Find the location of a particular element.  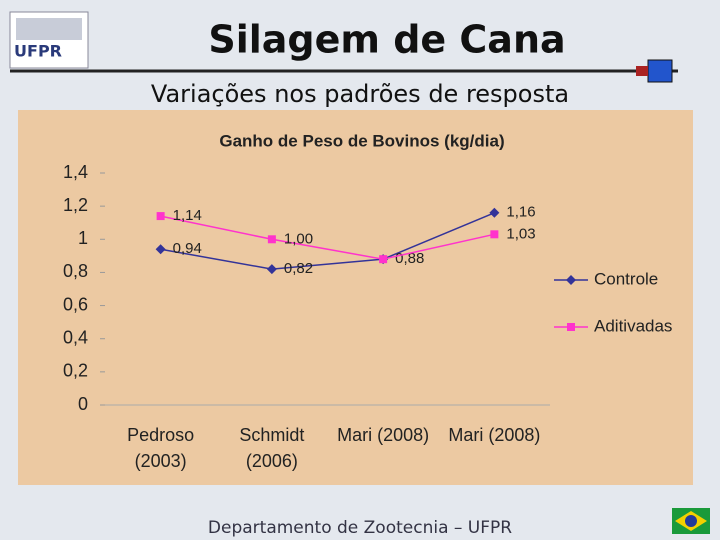

data-label: 1,03 is located at coordinates (520, 233).